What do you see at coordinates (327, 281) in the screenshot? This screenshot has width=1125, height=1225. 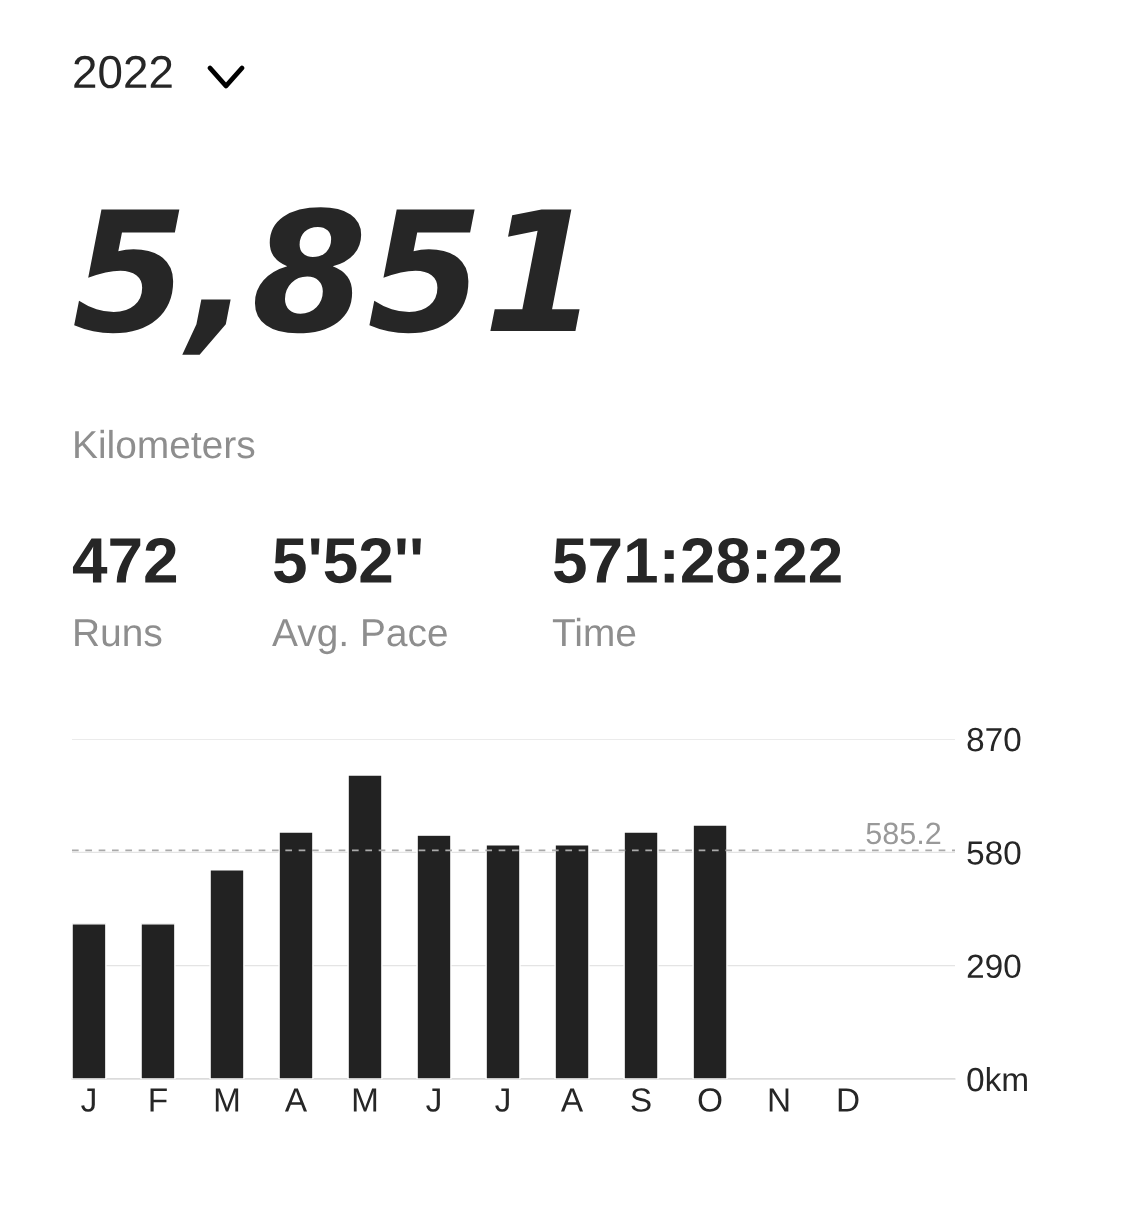 I see `text: 5,851` at bounding box center [327, 281].